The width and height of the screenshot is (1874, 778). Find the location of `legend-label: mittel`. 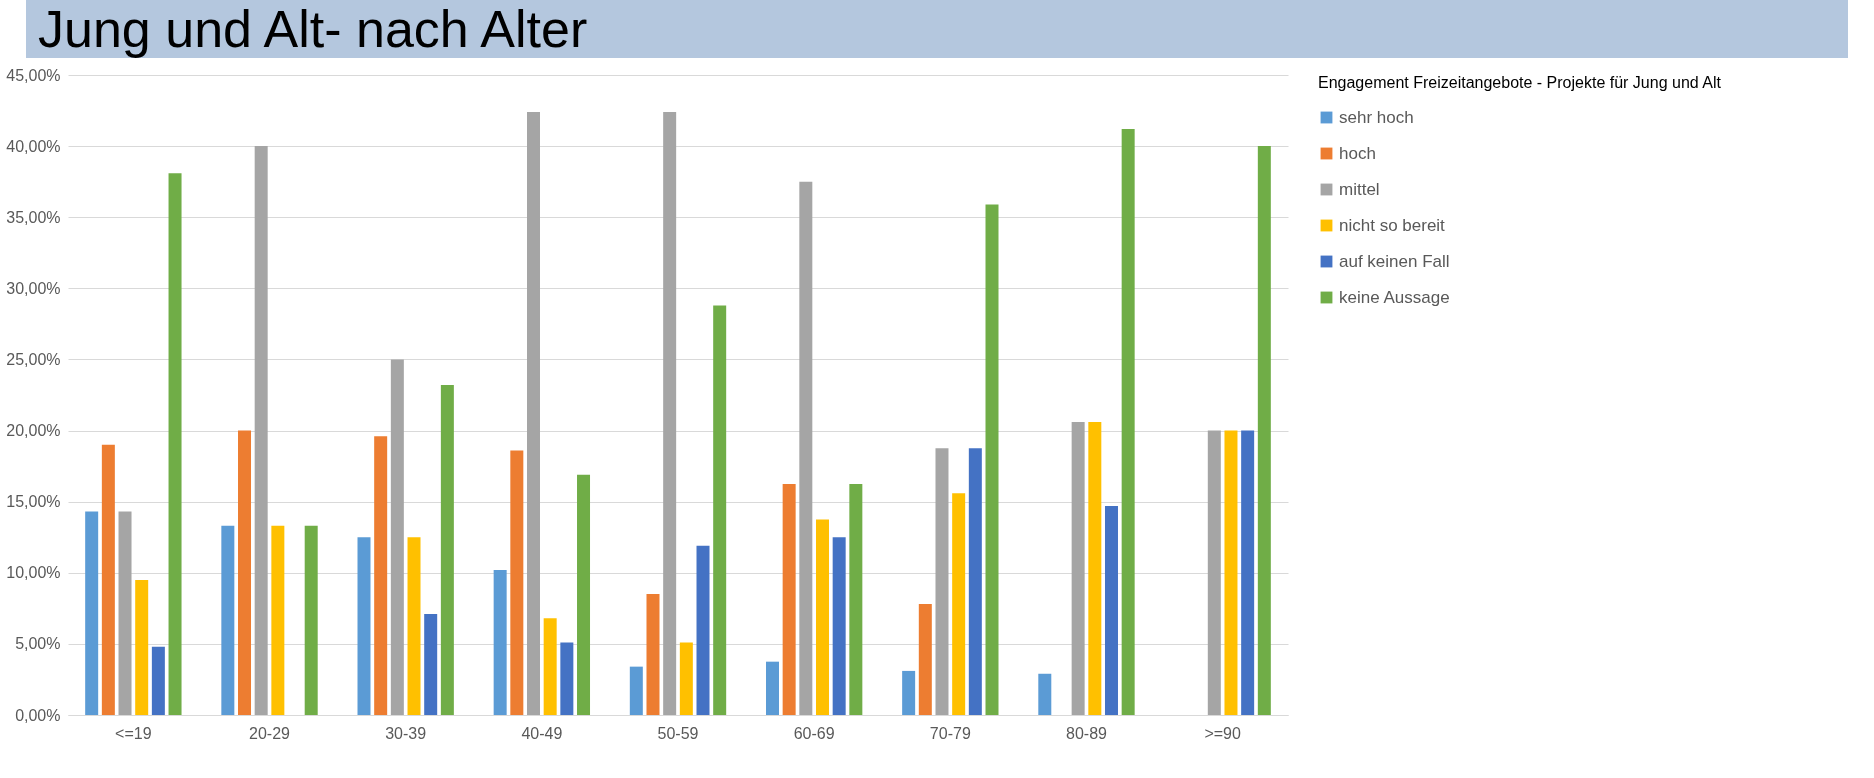

legend-label: mittel is located at coordinates (1359, 189).